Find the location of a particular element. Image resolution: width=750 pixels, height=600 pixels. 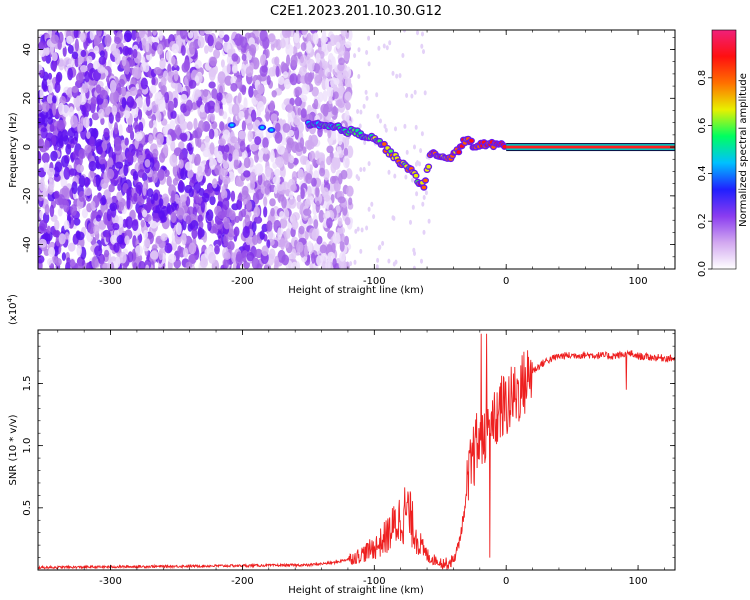

x-tick-label: -100 is located at coordinates (374, 281).